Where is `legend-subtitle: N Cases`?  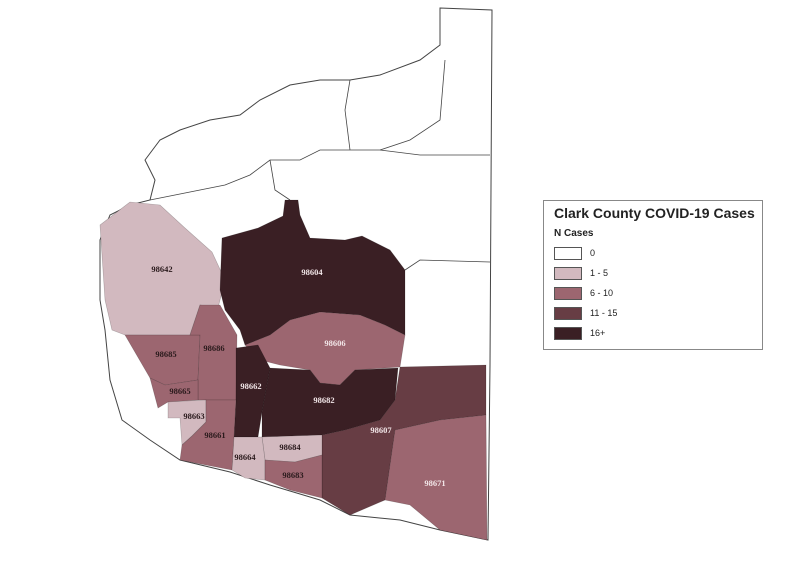 legend-subtitle: N Cases is located at coordinates (574, 233).